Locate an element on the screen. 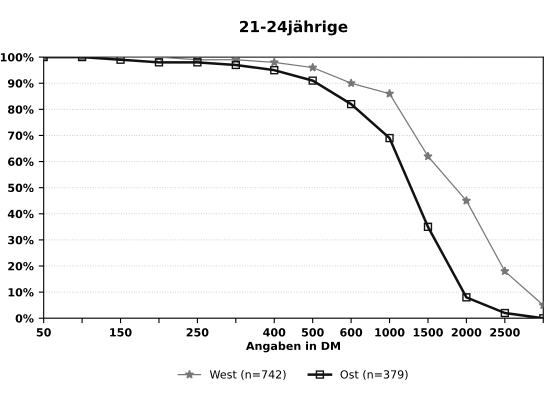 The width and height of the screenshot is (546, 408). x-tick-label: 500 is located at coordinates (313, 332).